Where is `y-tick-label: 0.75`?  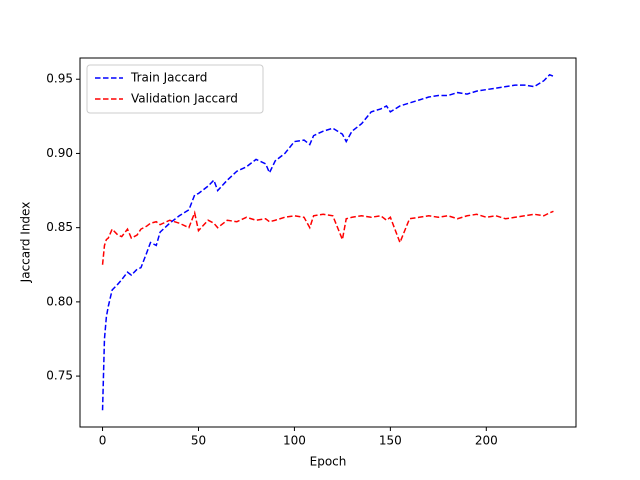
y-tick-label: 0.75 is located at coordinates (59, 376).